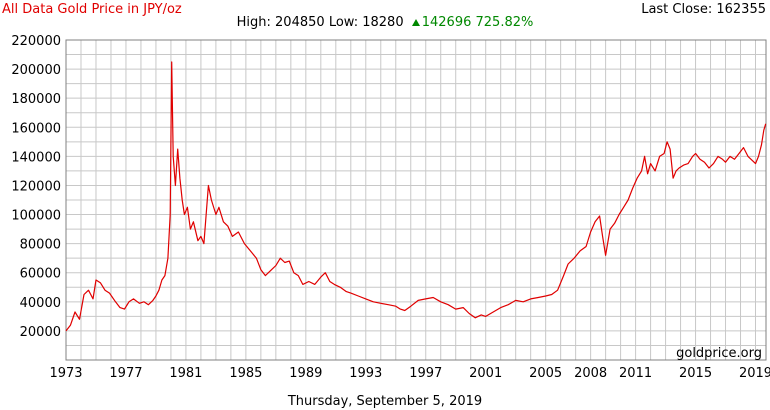 This screenshot has width=770, height=410. What do you see at coordinates (365, 373) in the screenshot?
I see `x-tick-label: 1993` at bounding box center [365, 373].